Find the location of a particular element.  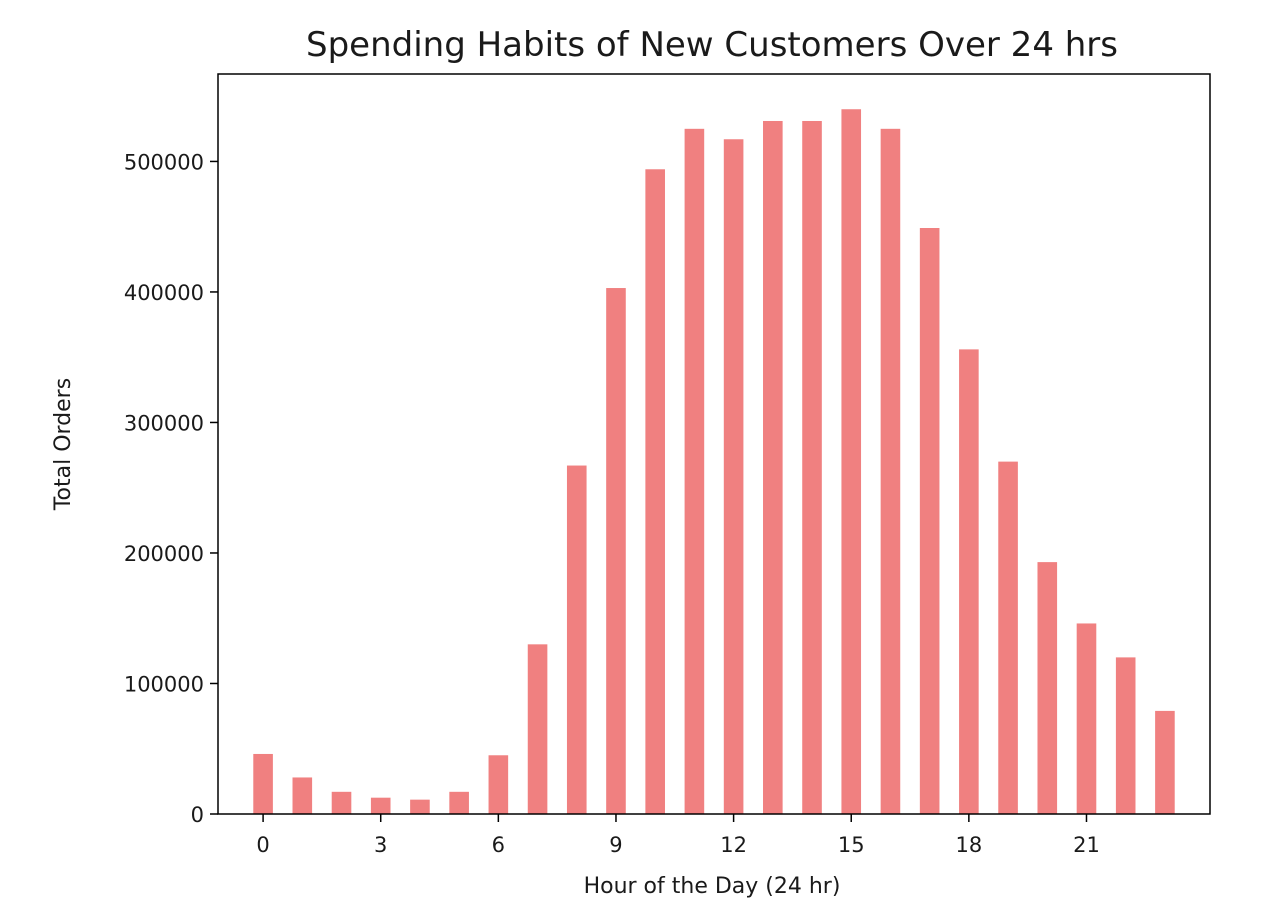

y-axis-label: Total Orders is located at coordinates (63, 444).